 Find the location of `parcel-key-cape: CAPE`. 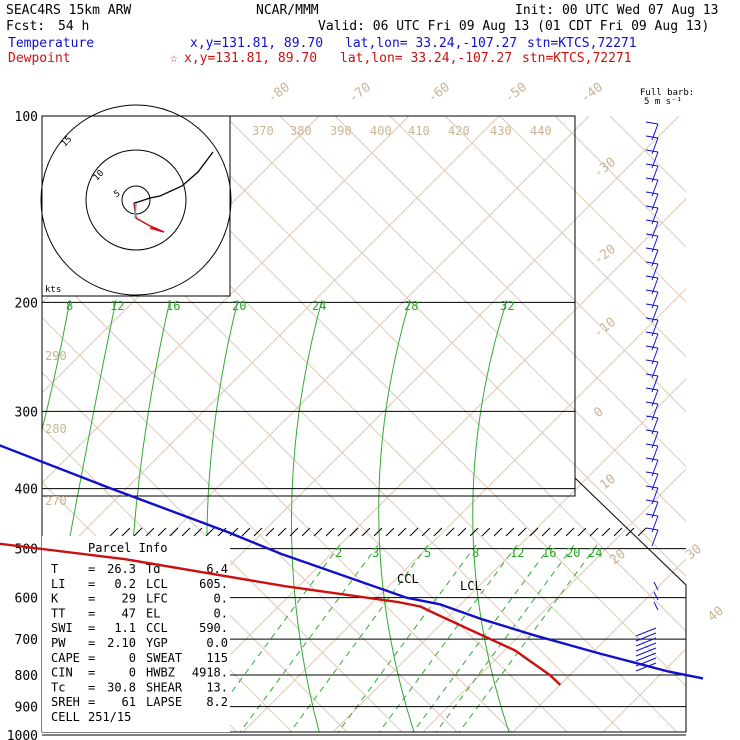

parcel-key-cape: CAPE is located at coordinates (65, 658).